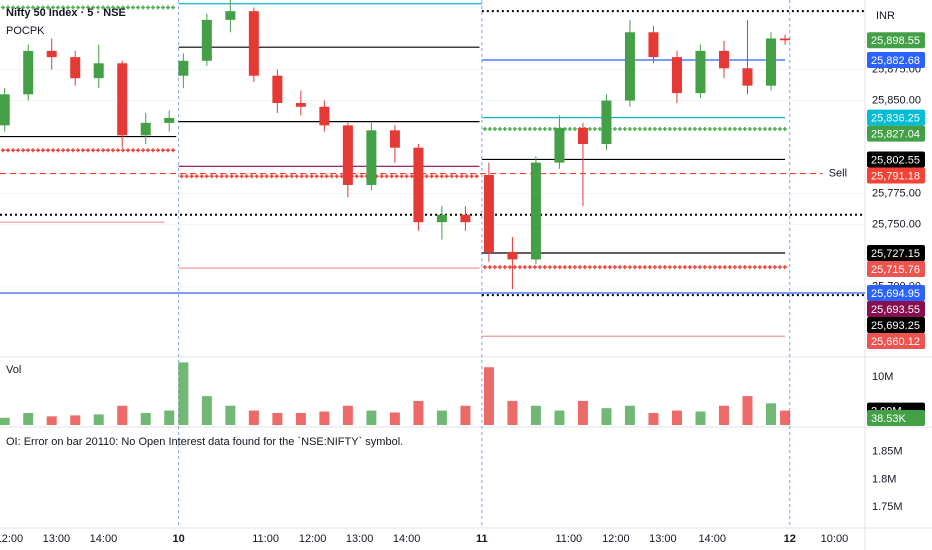  Describe the element at coordinates (895, 326) in the screenshot. I see `price-badge-label: 25,693.25` at that location.